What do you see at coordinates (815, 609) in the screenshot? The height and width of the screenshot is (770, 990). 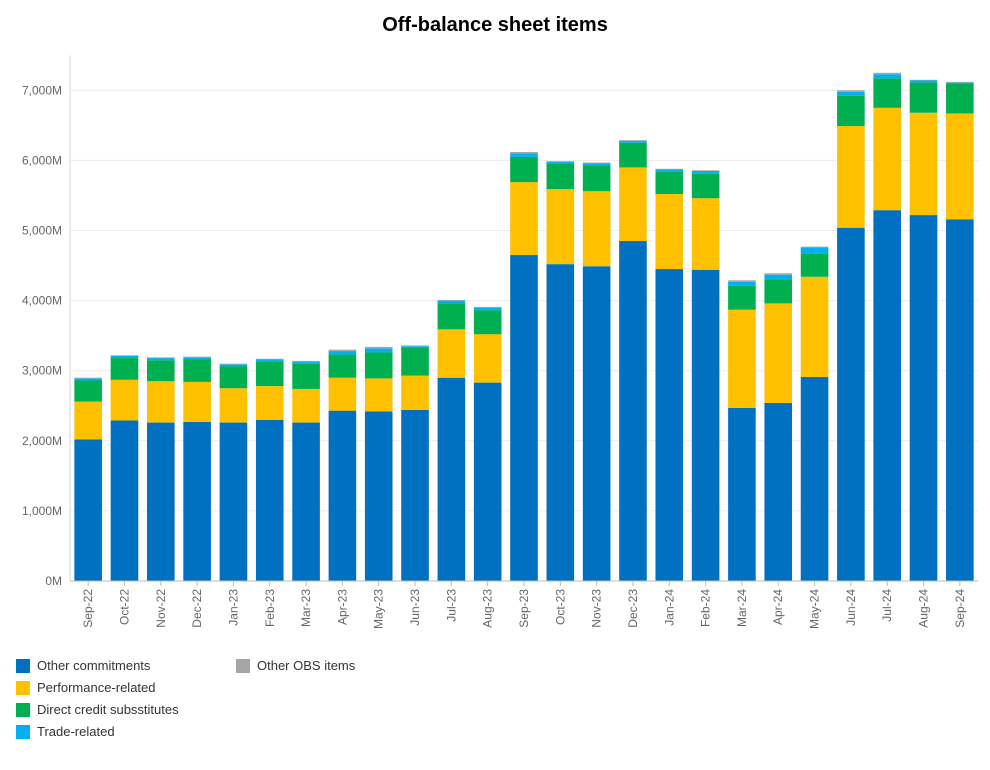 I see `x-tick-label: May-24` at bounding box center [815, 609].